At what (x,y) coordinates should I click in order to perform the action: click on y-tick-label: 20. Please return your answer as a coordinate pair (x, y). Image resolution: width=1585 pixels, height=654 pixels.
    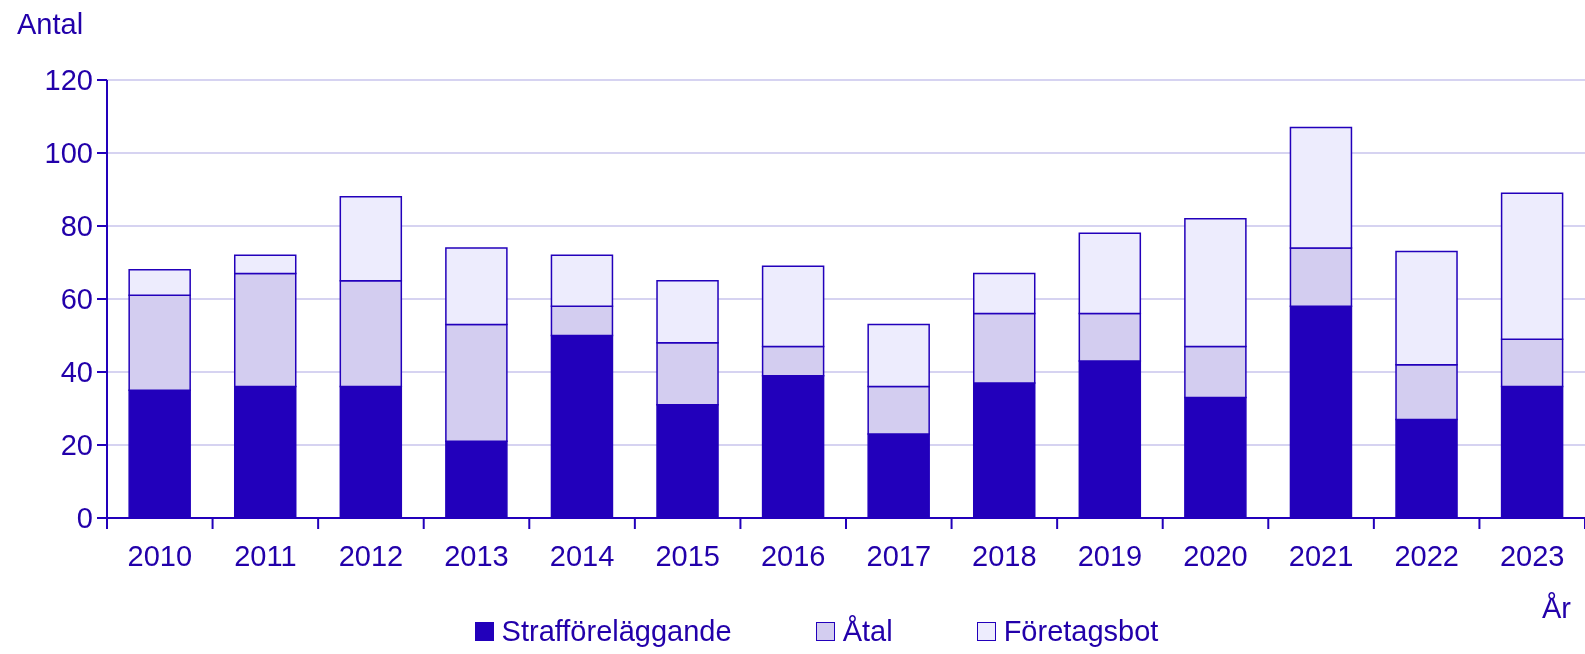
    Looking at the image, I should click on (76, 445).